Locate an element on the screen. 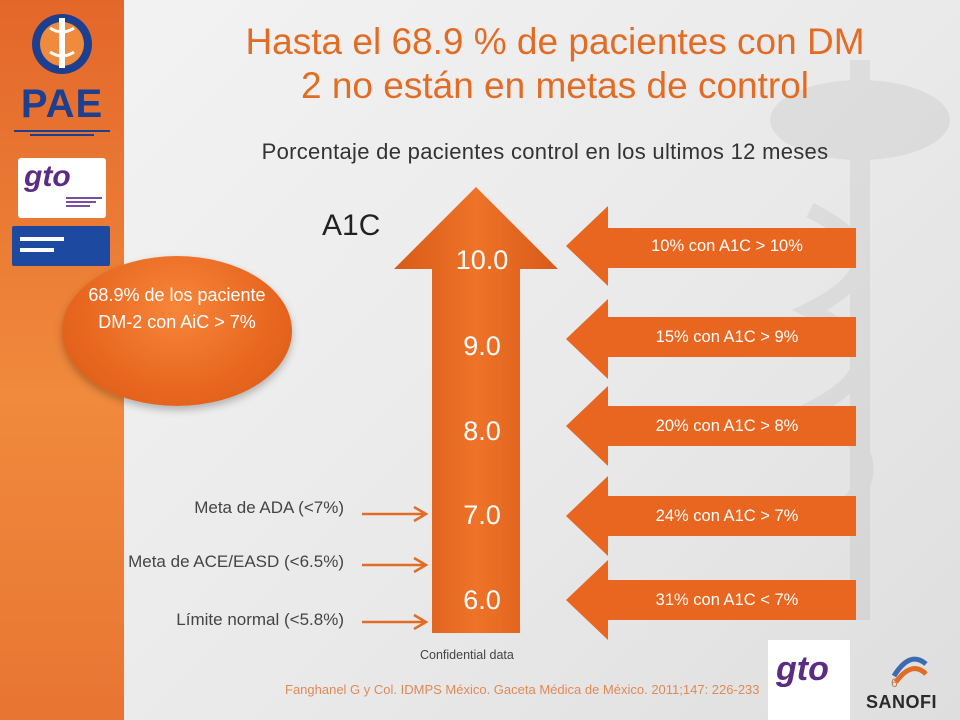 This screenshot has height=720, width=960. callout-a1c-gt-10: 10% con A1C > 10% is located at coordinates (712, 246).